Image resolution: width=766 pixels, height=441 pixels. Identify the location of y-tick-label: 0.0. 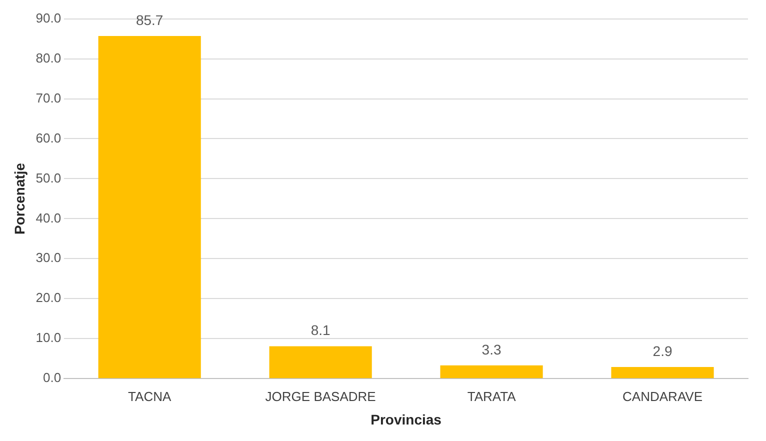
(52, 378).